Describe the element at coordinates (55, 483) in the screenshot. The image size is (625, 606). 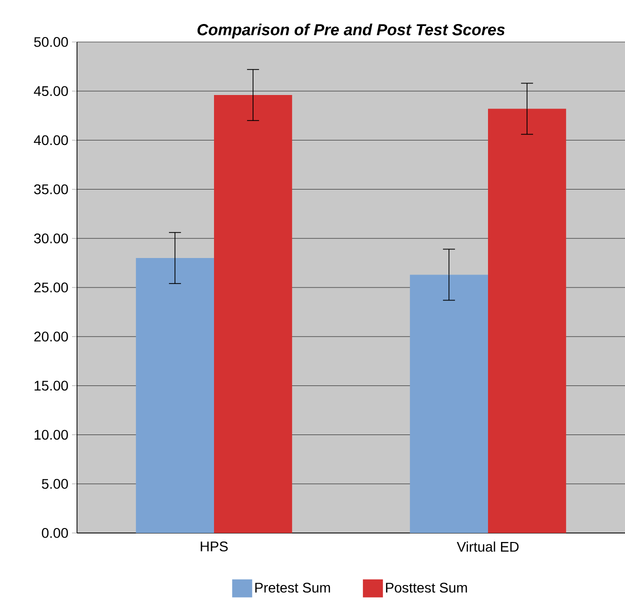
I see `y-tick-label: 5.00` at that location.